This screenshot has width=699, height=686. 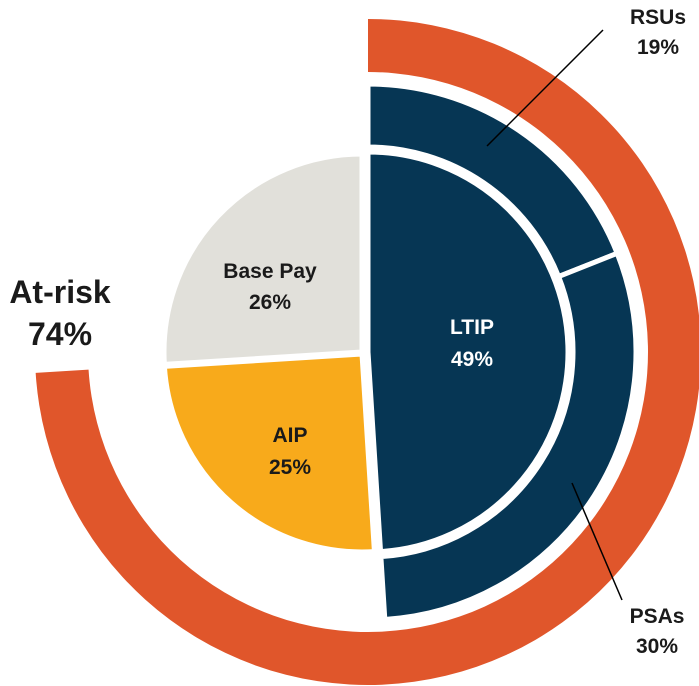 I want to click on base-pay-value-label: 26%, so click(x=270, y=302).